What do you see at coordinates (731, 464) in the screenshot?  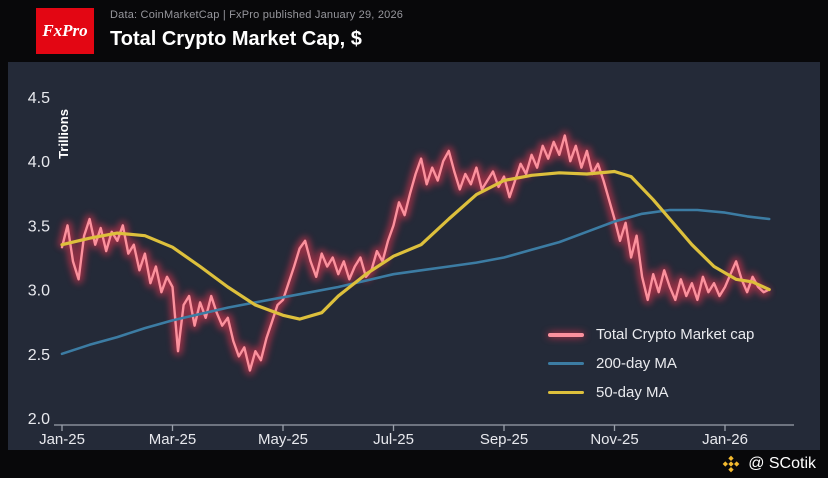 I see `binance-icon` at bounding box center [731, 464].